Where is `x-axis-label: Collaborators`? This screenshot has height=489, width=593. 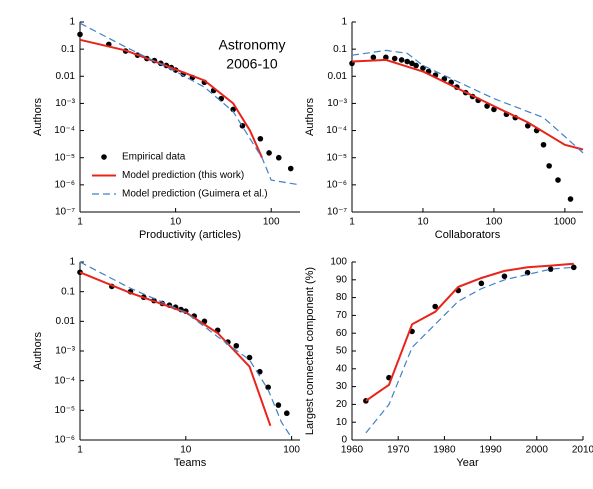
x-axis-label: Collaborators is located at coordinates (468, 235).